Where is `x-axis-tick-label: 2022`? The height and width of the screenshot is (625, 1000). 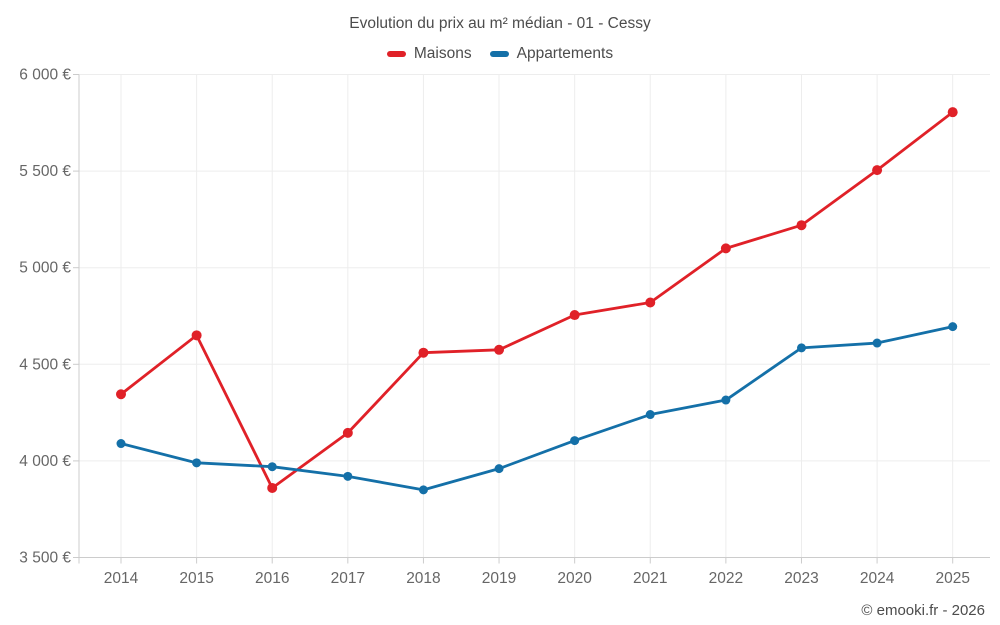
x-axis-tick-label: 2022 is located at coordinates (726, 578).